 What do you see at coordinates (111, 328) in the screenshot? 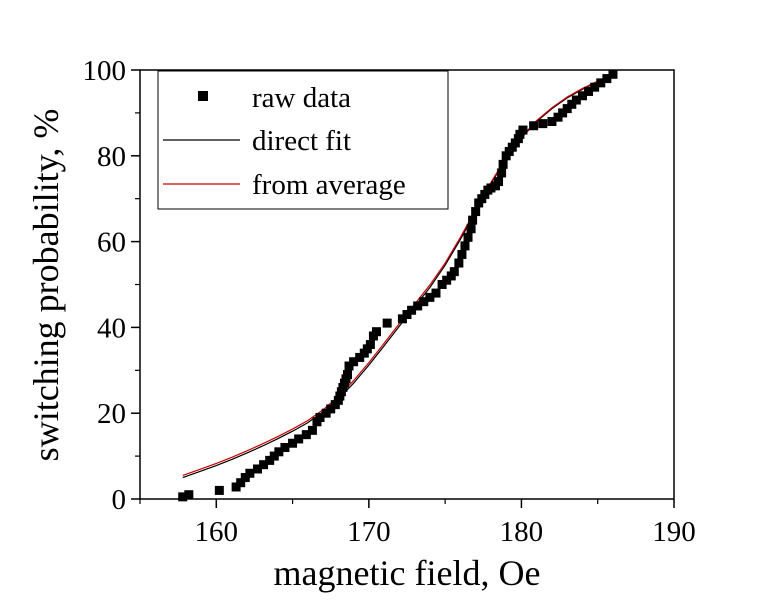
I see `y-tick-label: 40` at bounding box center [111, 328].